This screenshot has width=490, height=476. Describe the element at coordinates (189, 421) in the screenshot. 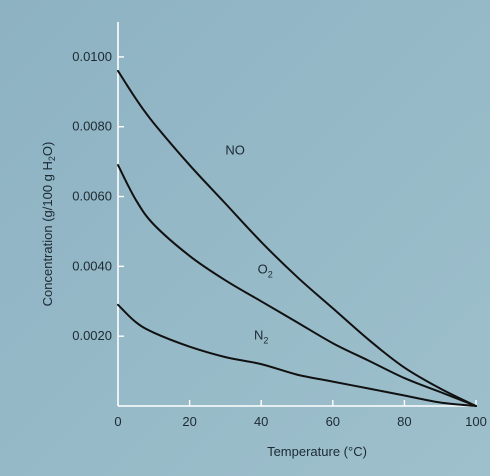

I see `x-tick-label: 20` at that location.